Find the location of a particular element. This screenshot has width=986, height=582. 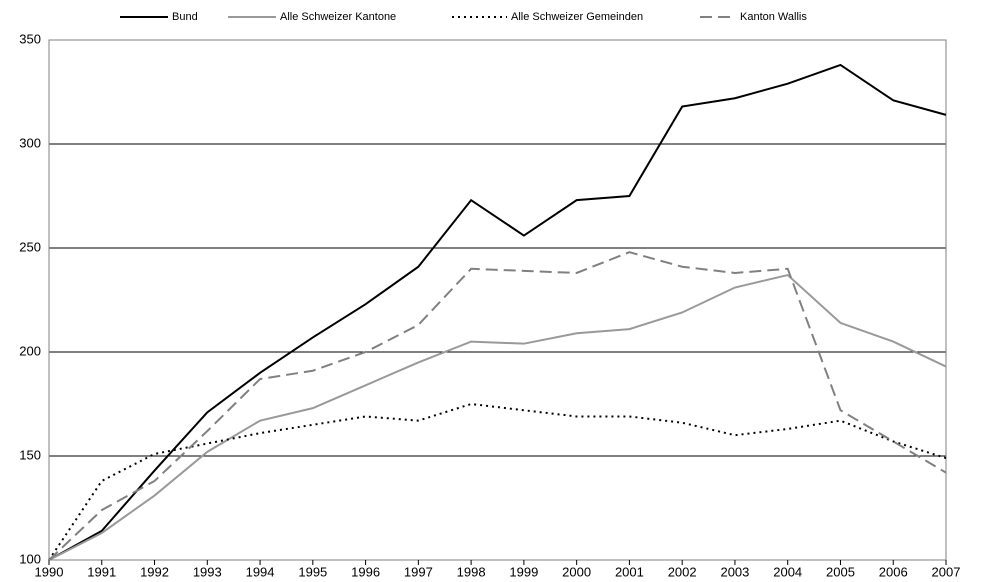

x-tick-label: 2002 is located at coordinates (682, 571).